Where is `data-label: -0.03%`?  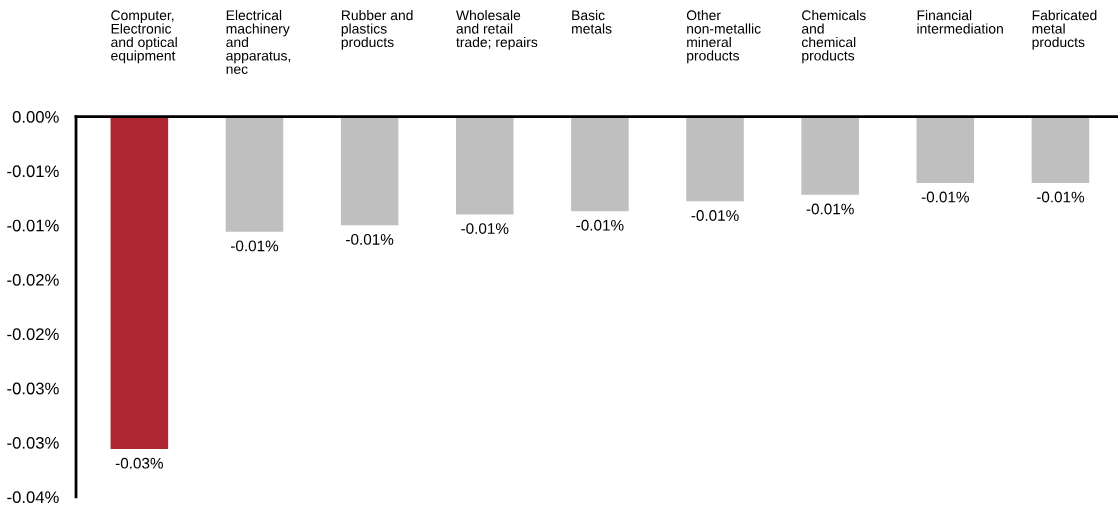
data-label: -0.03% is located at coordinates (139, 463).